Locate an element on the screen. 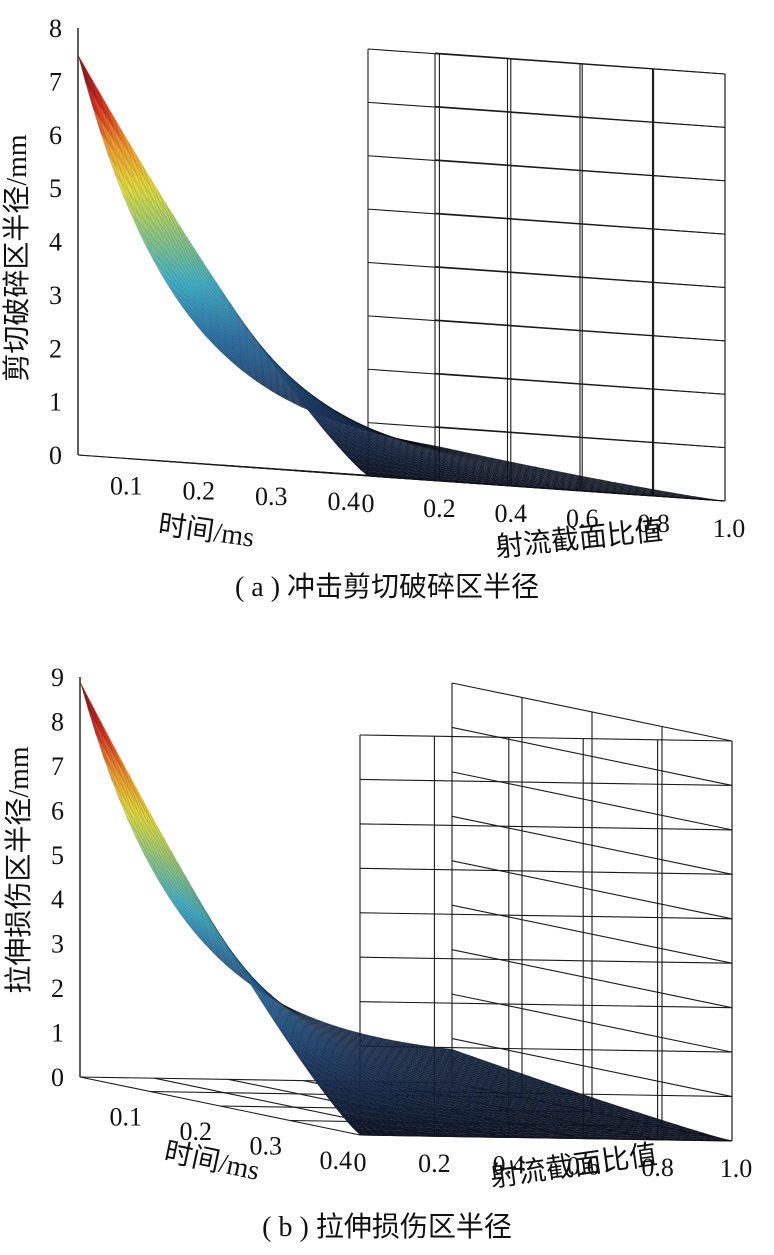 The image size is (774, 1255). y-axis-label: 射流截面比值 is located at coordinates (573, 1166).